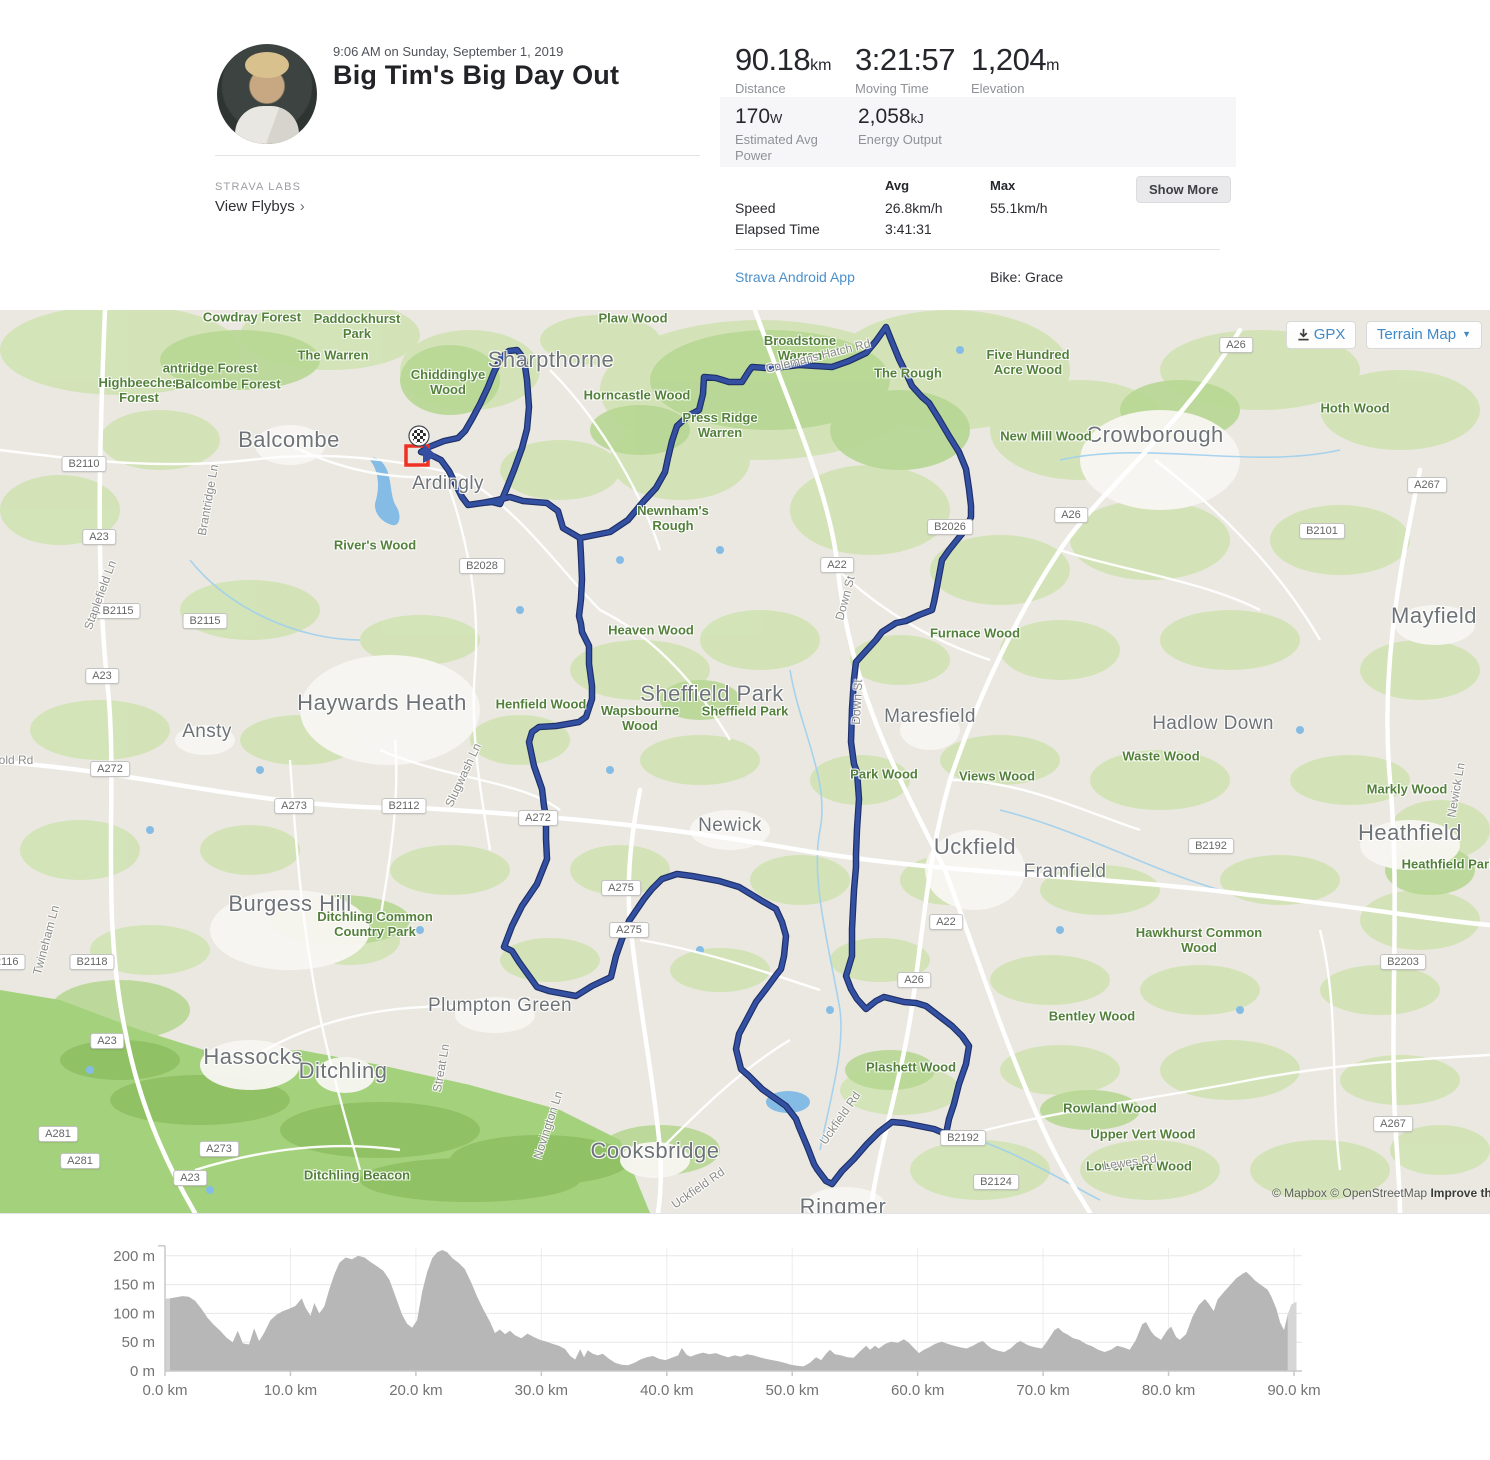 This screenshot has height=1460, width=1490. Describe the element at coordinates (267, 94) in the screenshot. I see `athlete-avatar` at that location.